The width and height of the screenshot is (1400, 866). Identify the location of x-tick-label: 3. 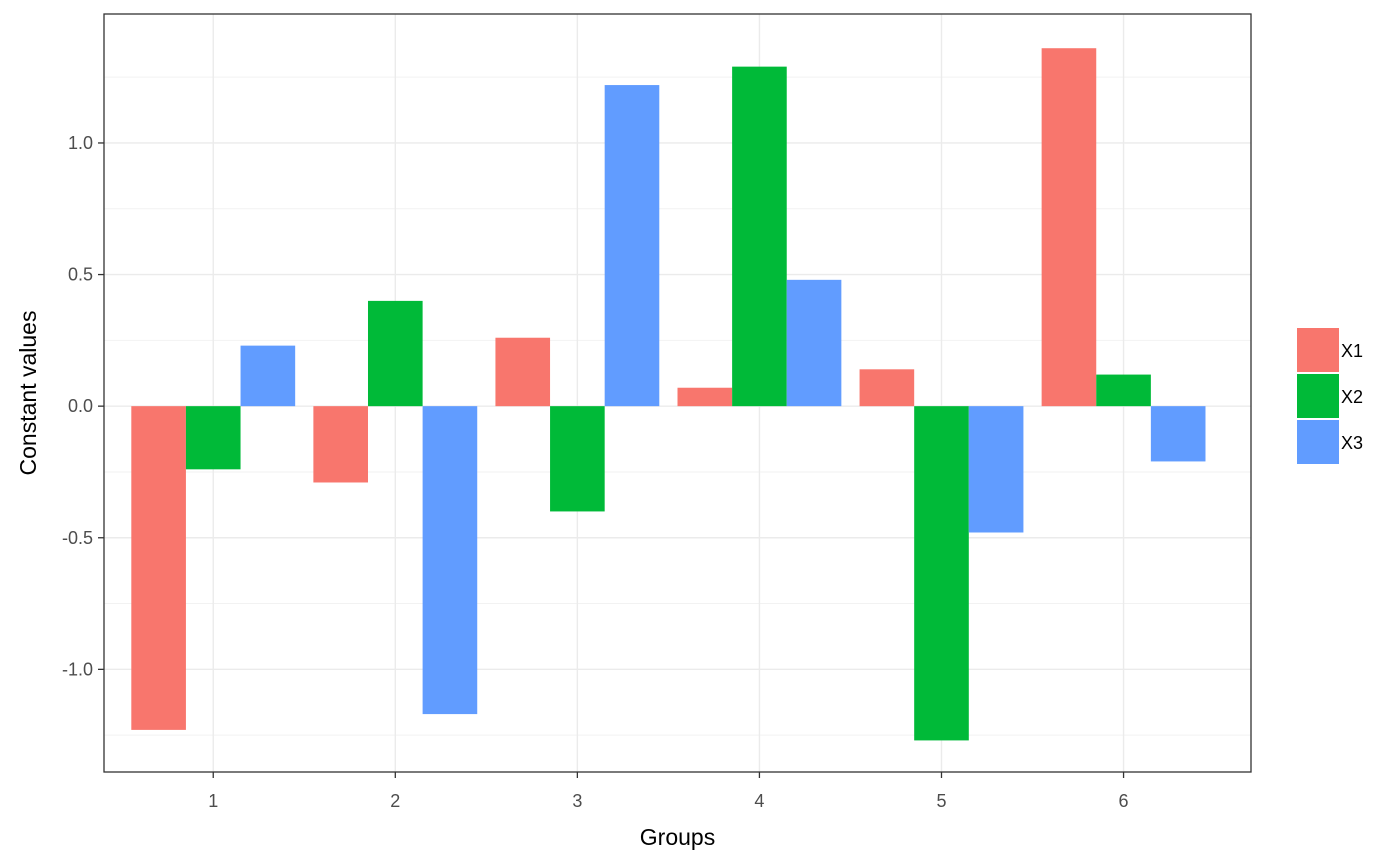
(577, 801).